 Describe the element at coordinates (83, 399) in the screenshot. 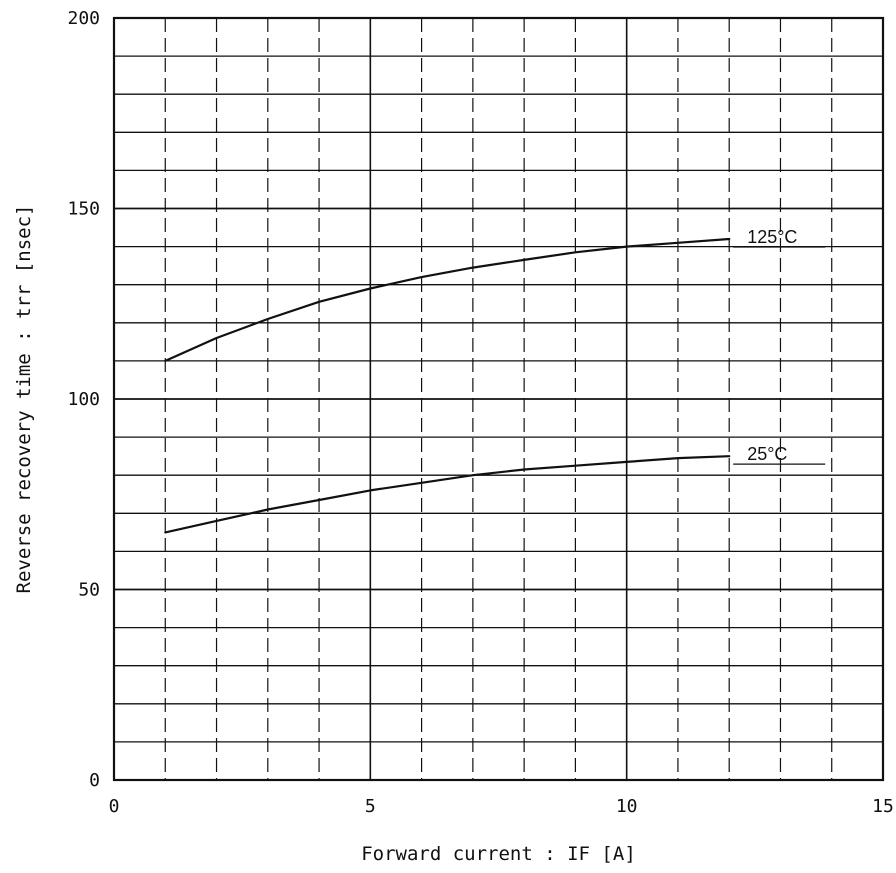

I see `y-tick-label: 100` at that location.